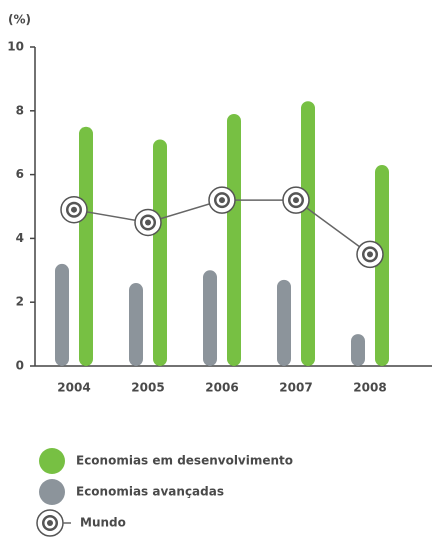  I want to click on y-tick-label: 6, so click(20, 174).